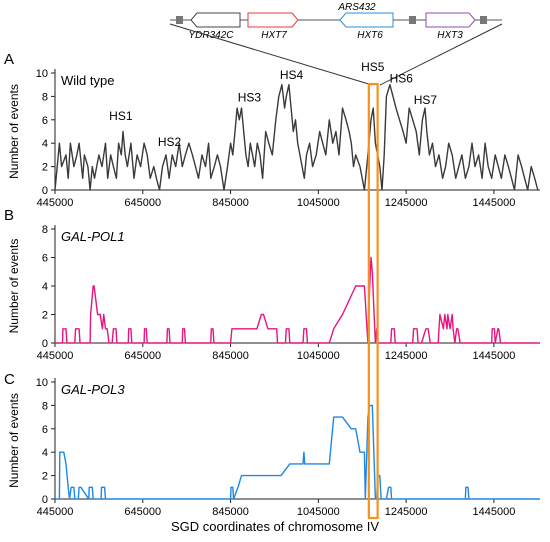 Image resolution: width=550 pixels, height=542 pixels. What do you see at coordinates (441, 54) in the screenshot?
I see `zoom-line-right` at bounding box center [441, 54].